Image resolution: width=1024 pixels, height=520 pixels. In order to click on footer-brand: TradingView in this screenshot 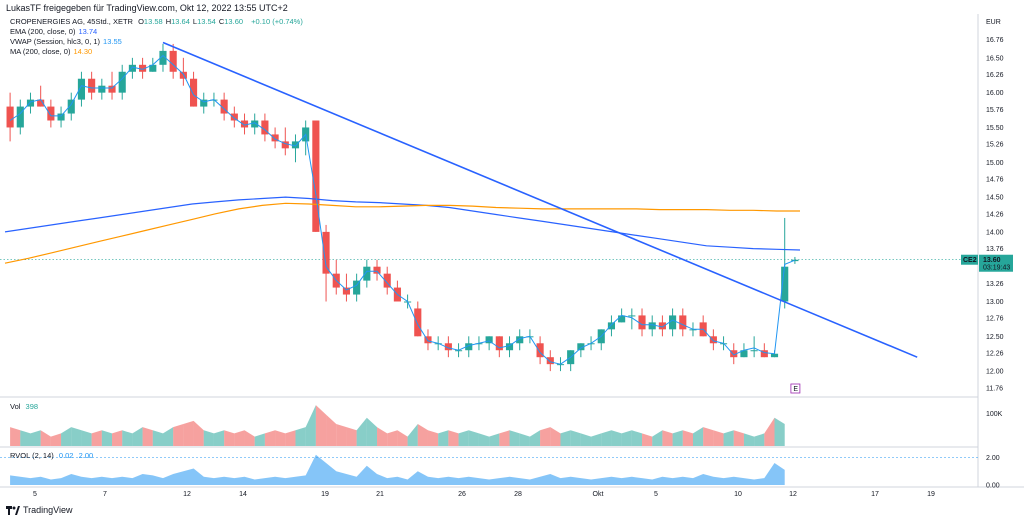, I will do `click(48, 510)`.